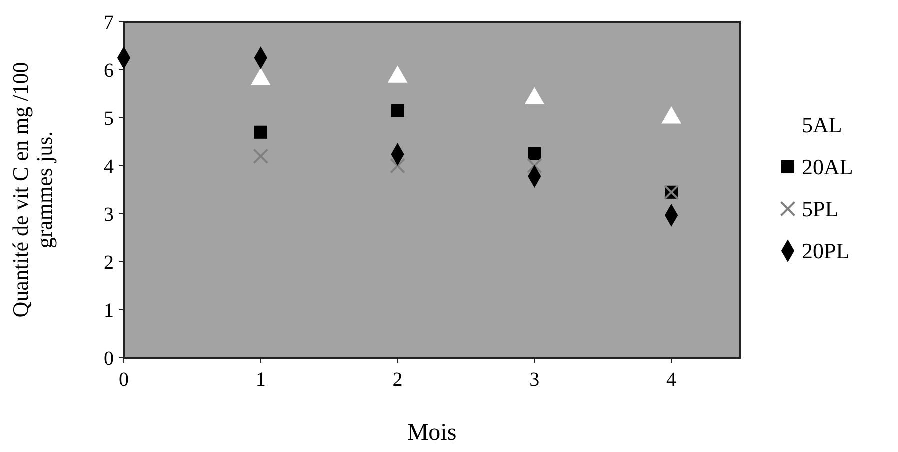 This screenshot has width=898, height=452. I want to click on y-tick-label: 7, so click(109, 23).